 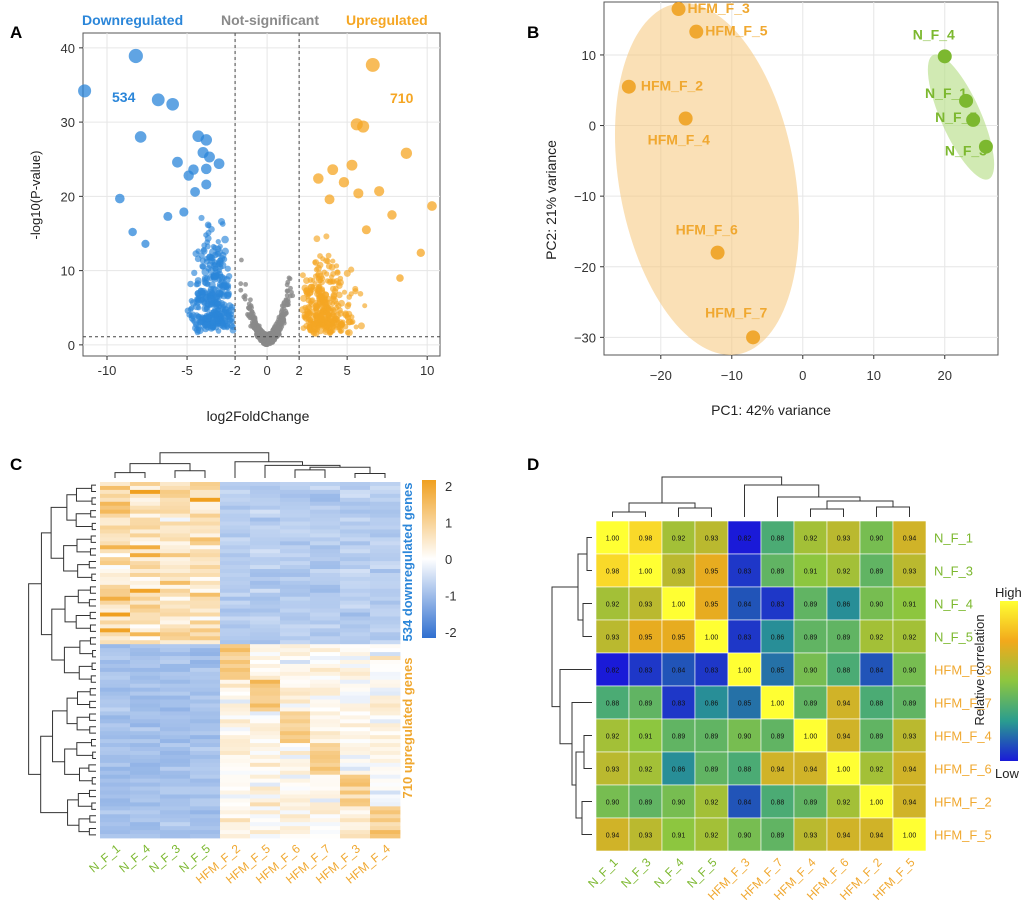 I want to click on correlation-value: 0.83, so click(x=745, y=638).